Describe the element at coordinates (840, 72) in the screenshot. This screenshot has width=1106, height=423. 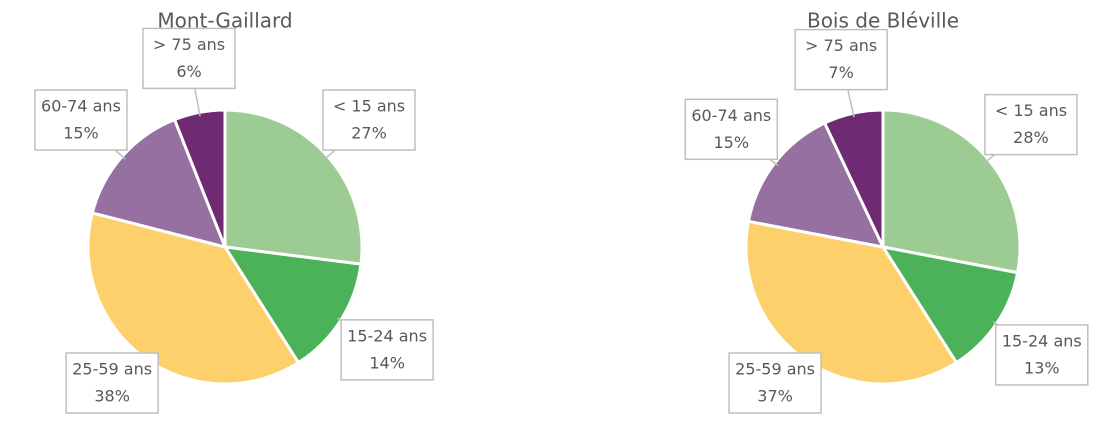
I see `value-label: 7%` at that location.